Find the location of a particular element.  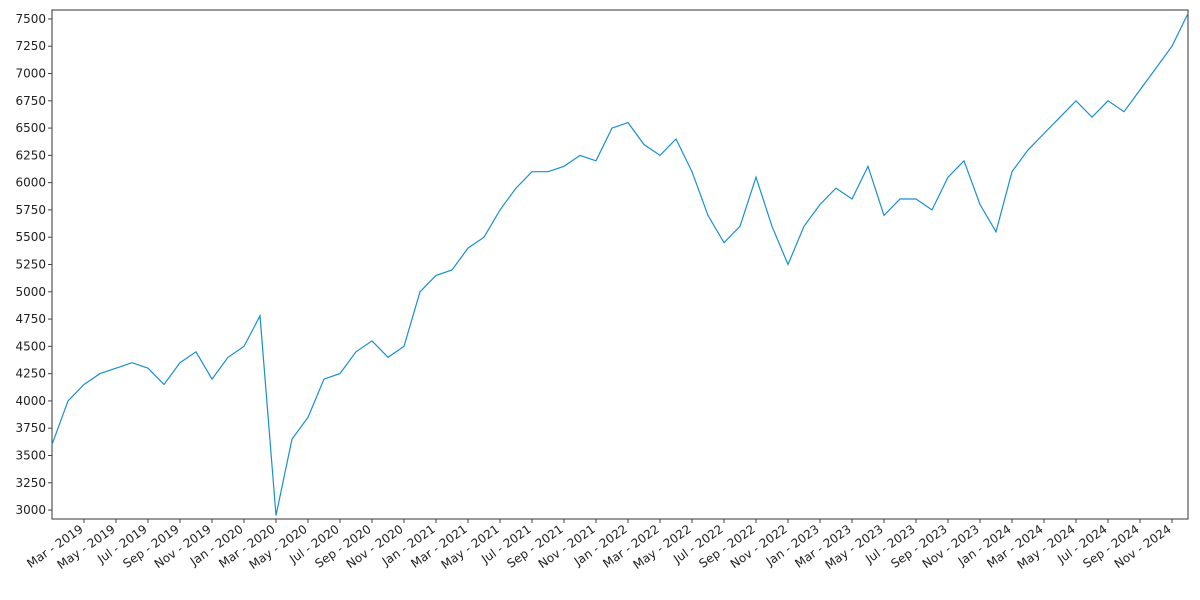

y-tick-label: 3500 is located at coordinates (30, 455).